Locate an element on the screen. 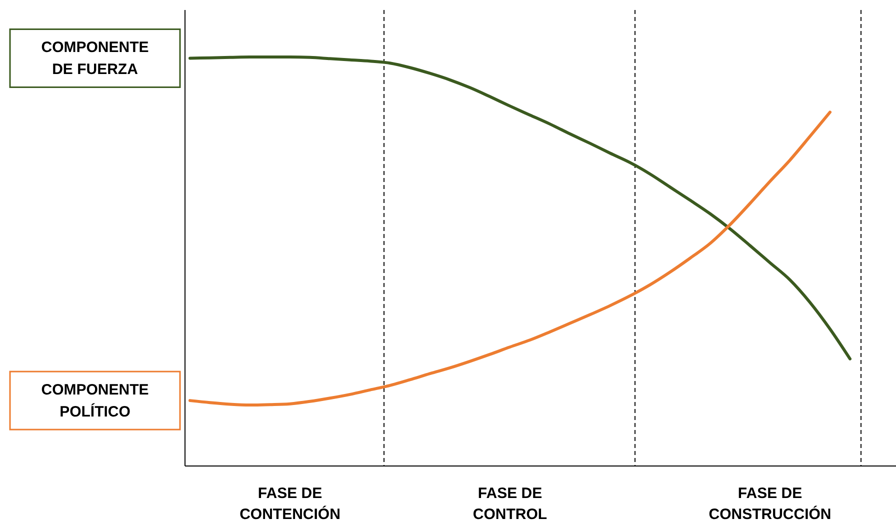  text: COMPONENTE POLÍTICO is located at coordinates (95, 401).